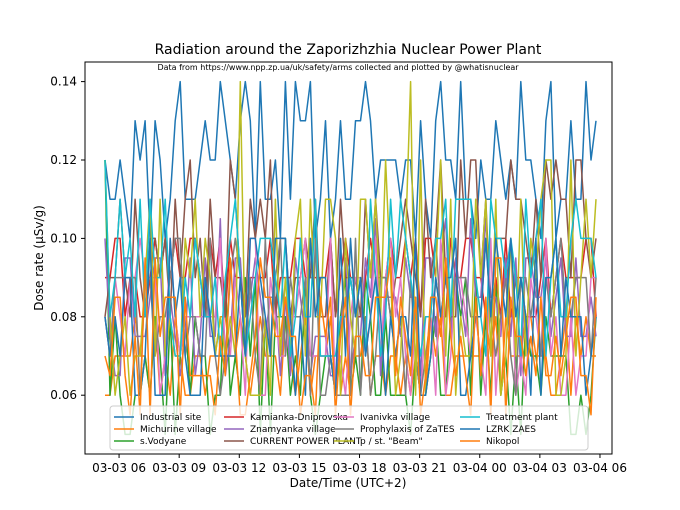  I want to click on legend-item: LZRK ZAES, so click(511, 430).